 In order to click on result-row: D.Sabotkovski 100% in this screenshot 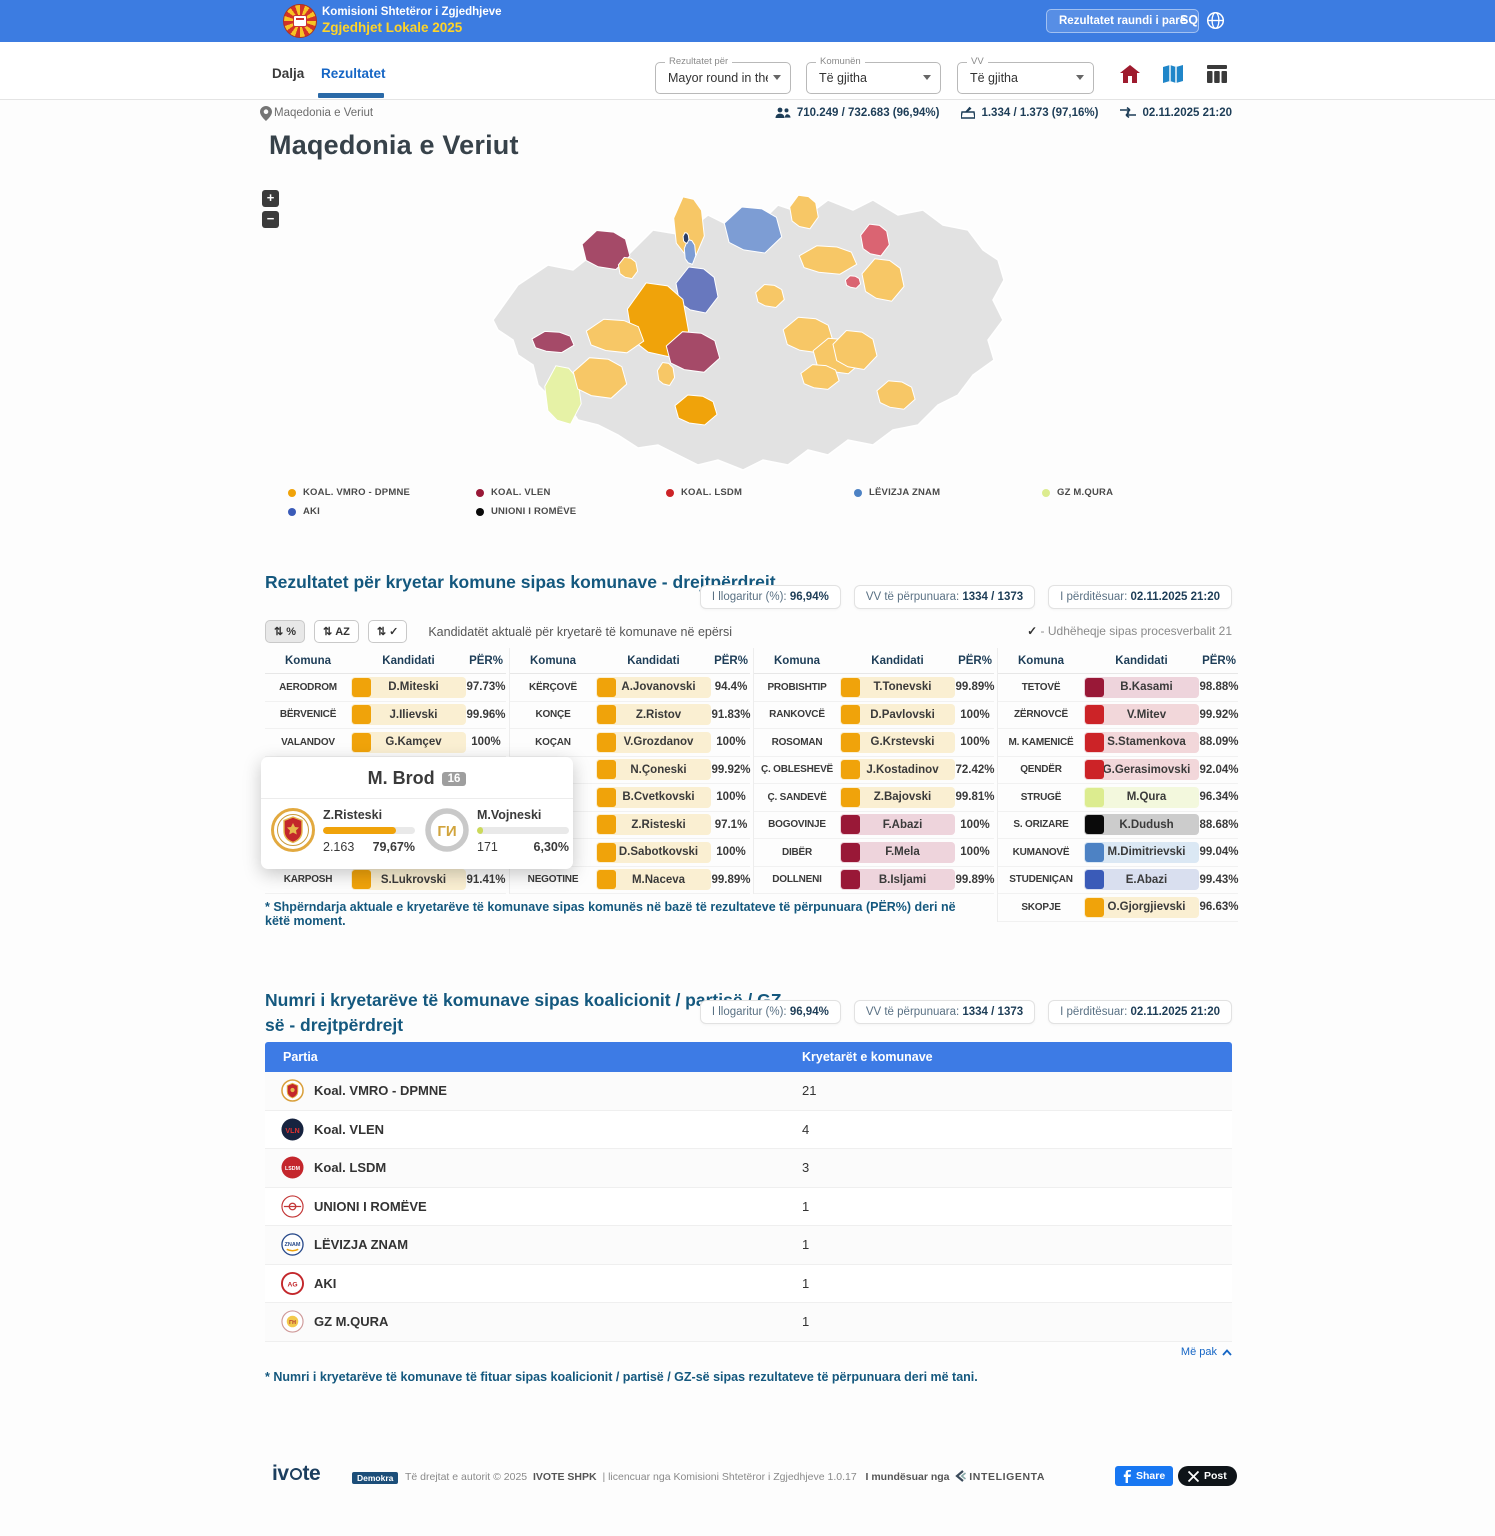, I will do `click(630, 853)`.